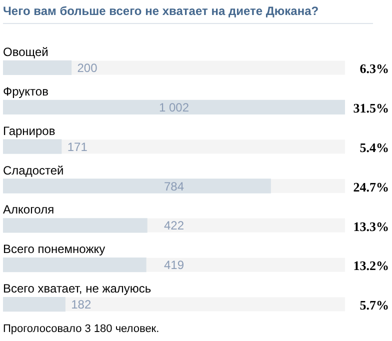  What do you see at coordinates (87, 68) in the screenshot?
I see `data-label: 200` at bounding box center [87, 68].